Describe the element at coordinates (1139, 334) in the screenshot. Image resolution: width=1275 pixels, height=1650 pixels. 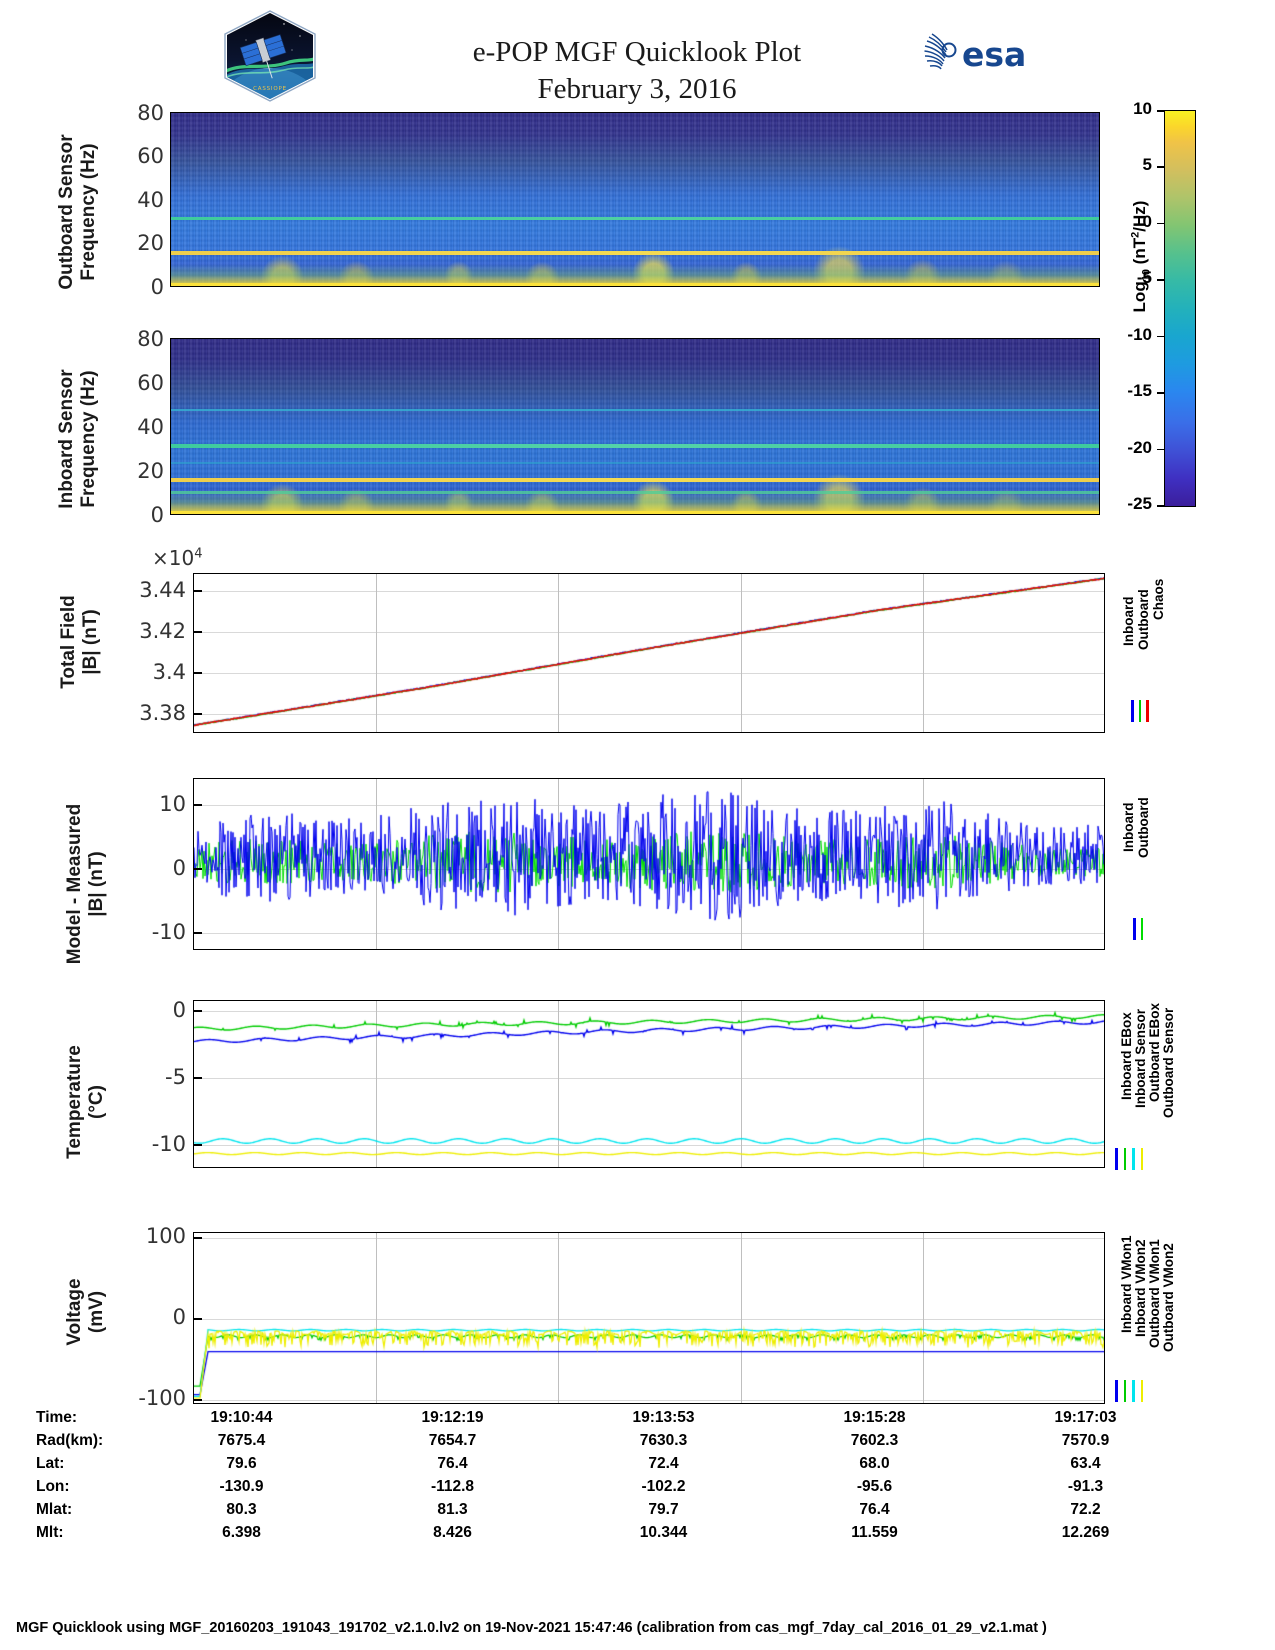
I see `colorbar-tick-neg10: -10` at that location.